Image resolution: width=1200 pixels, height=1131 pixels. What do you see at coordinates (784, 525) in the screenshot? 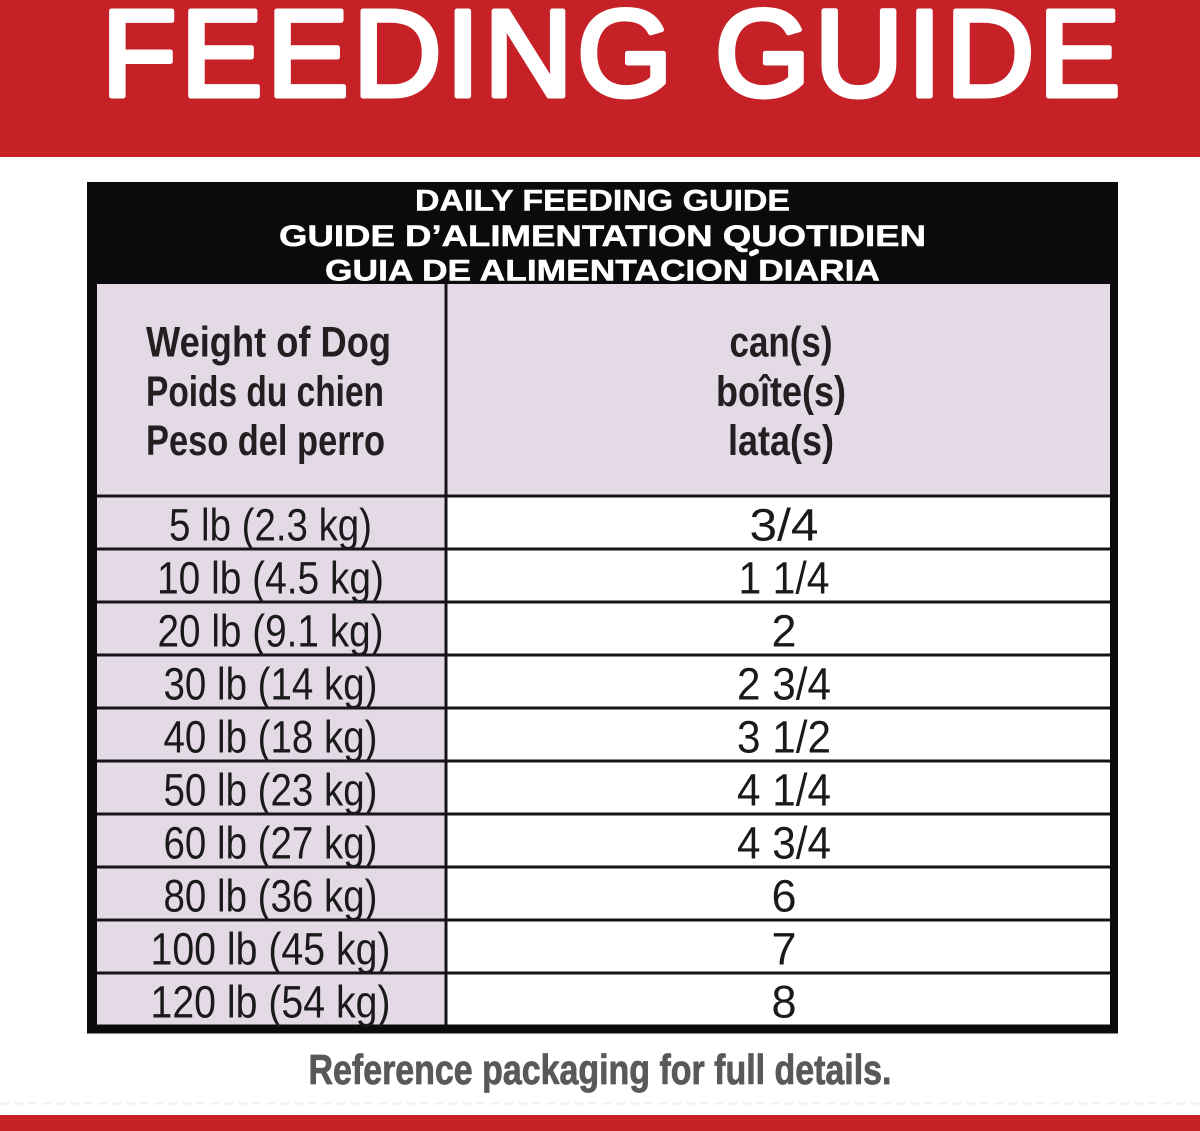
I see `svg-text: 3/4` at bounding box center [784, 525].